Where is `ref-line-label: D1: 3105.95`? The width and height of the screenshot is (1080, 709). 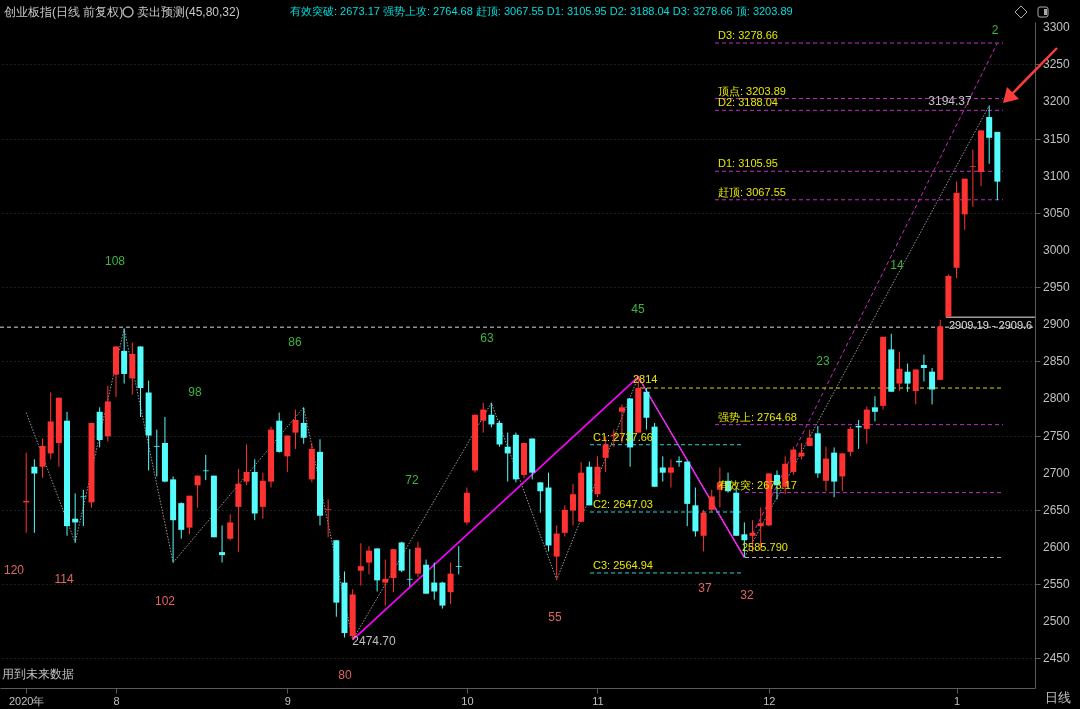
ref-line-label: D1: 3105.95 is located at coordinates (748, 163).